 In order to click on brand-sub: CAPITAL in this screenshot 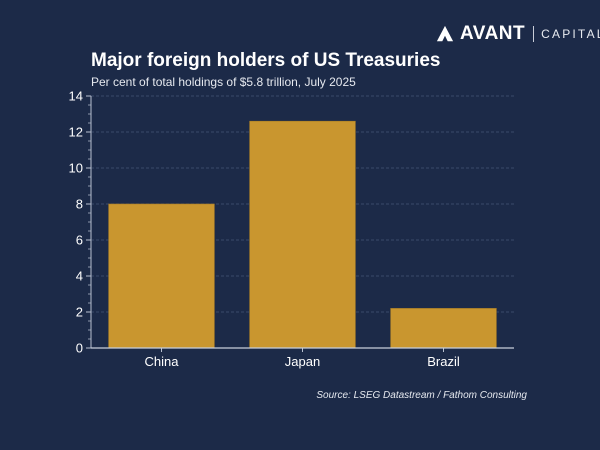, I will do `click(570, 34)`.